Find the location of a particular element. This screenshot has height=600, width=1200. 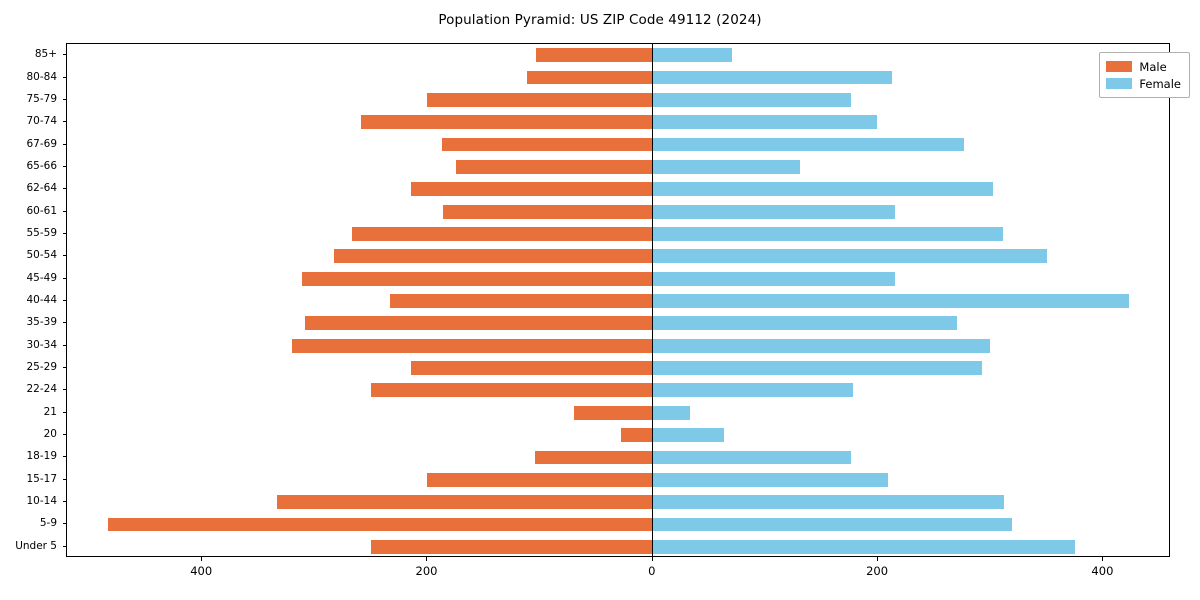

x-tick-label: 0 is located at coordinates (652, 571).